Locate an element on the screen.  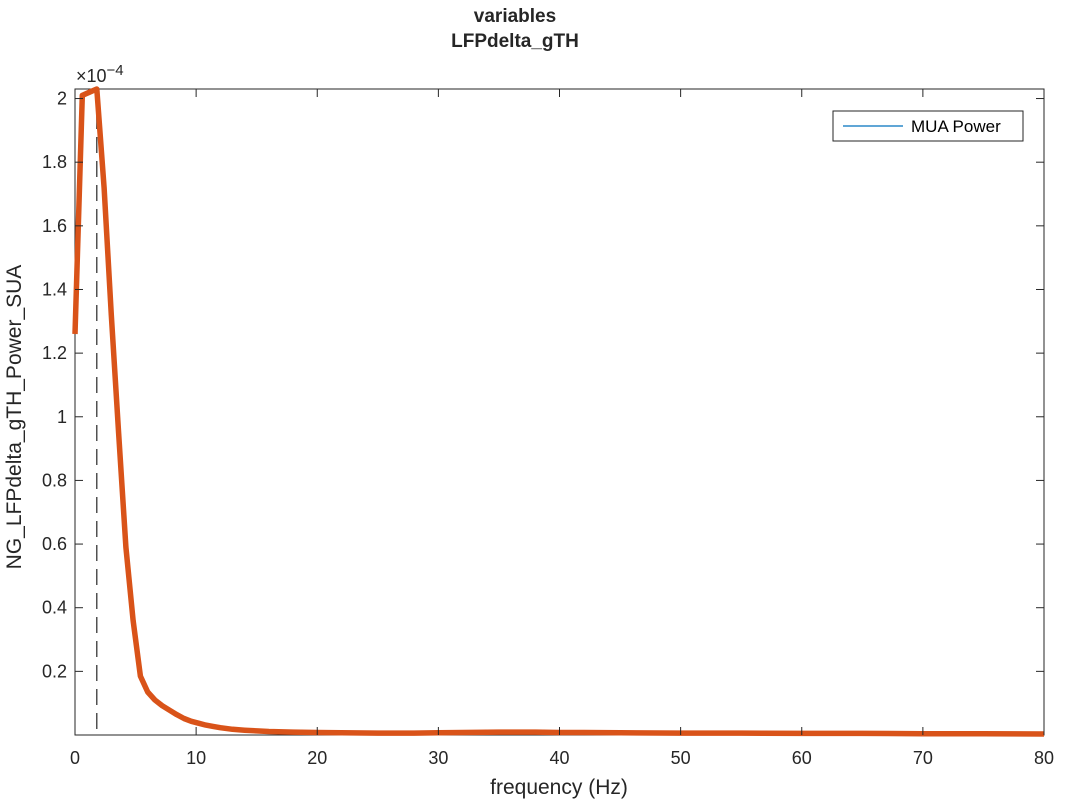
x-tick-label: 80 is located at coordinates (1044, 758).